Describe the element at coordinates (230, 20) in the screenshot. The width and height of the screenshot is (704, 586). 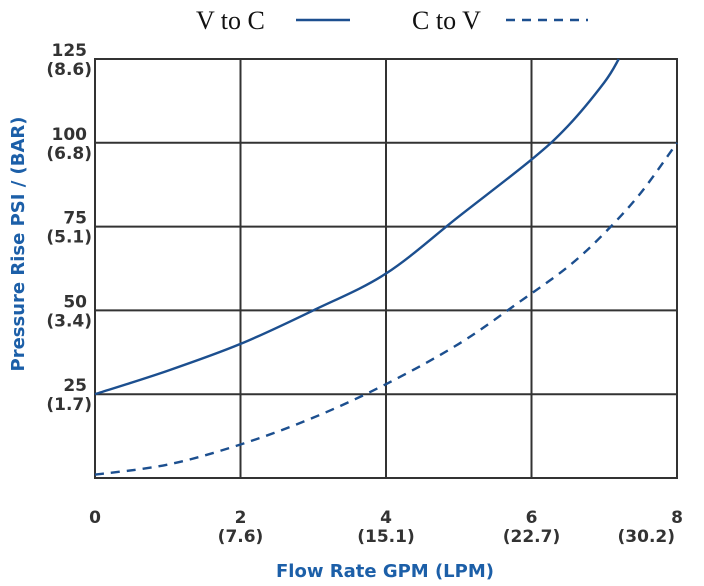
I see `legend-label: V to C` at that location.